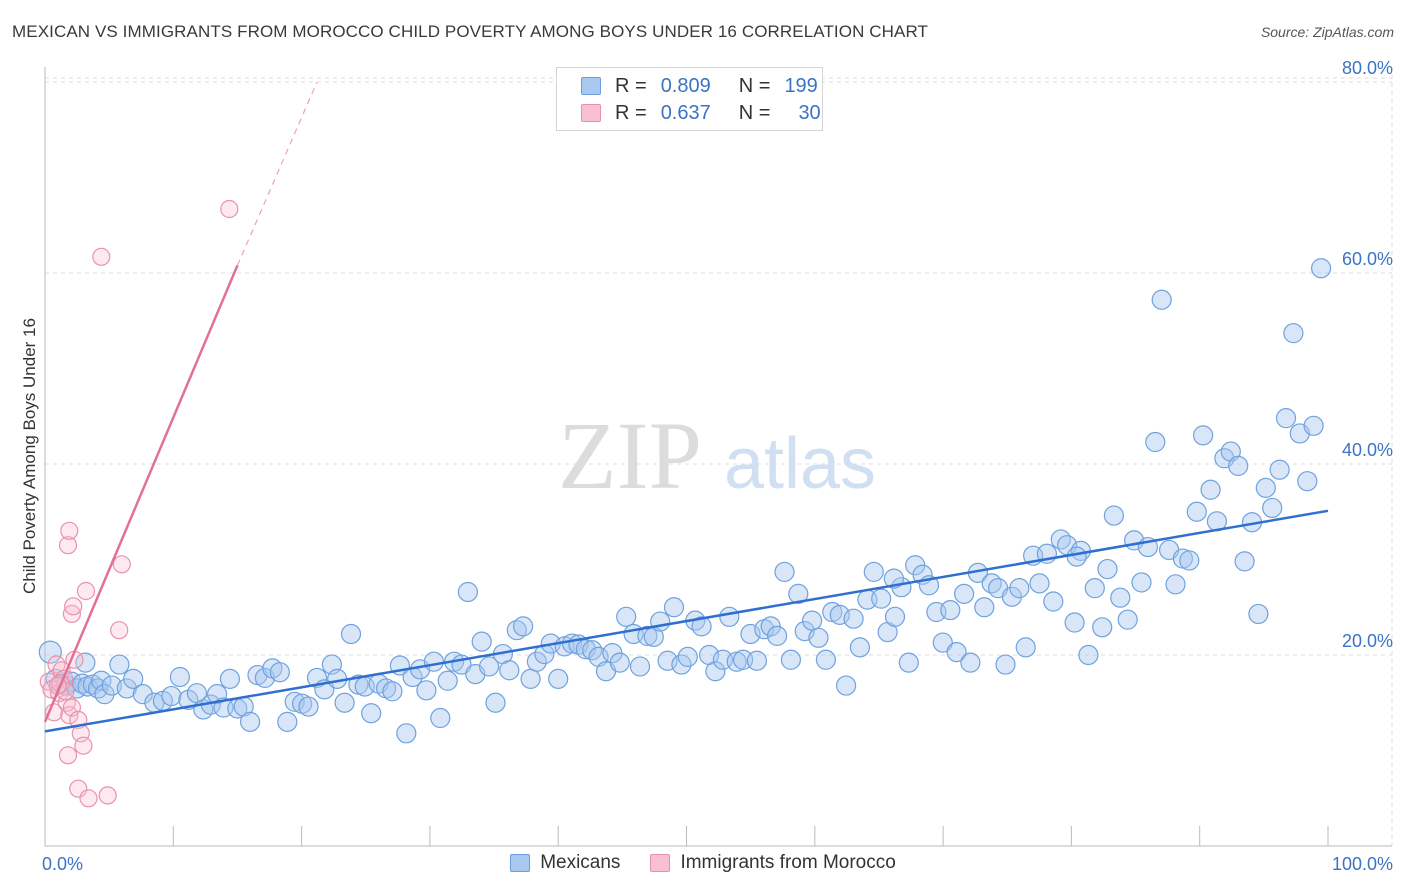 The image size is (1406, 892). I want to click on legend-item-mexicans: Mexicans, so click(565, 863).